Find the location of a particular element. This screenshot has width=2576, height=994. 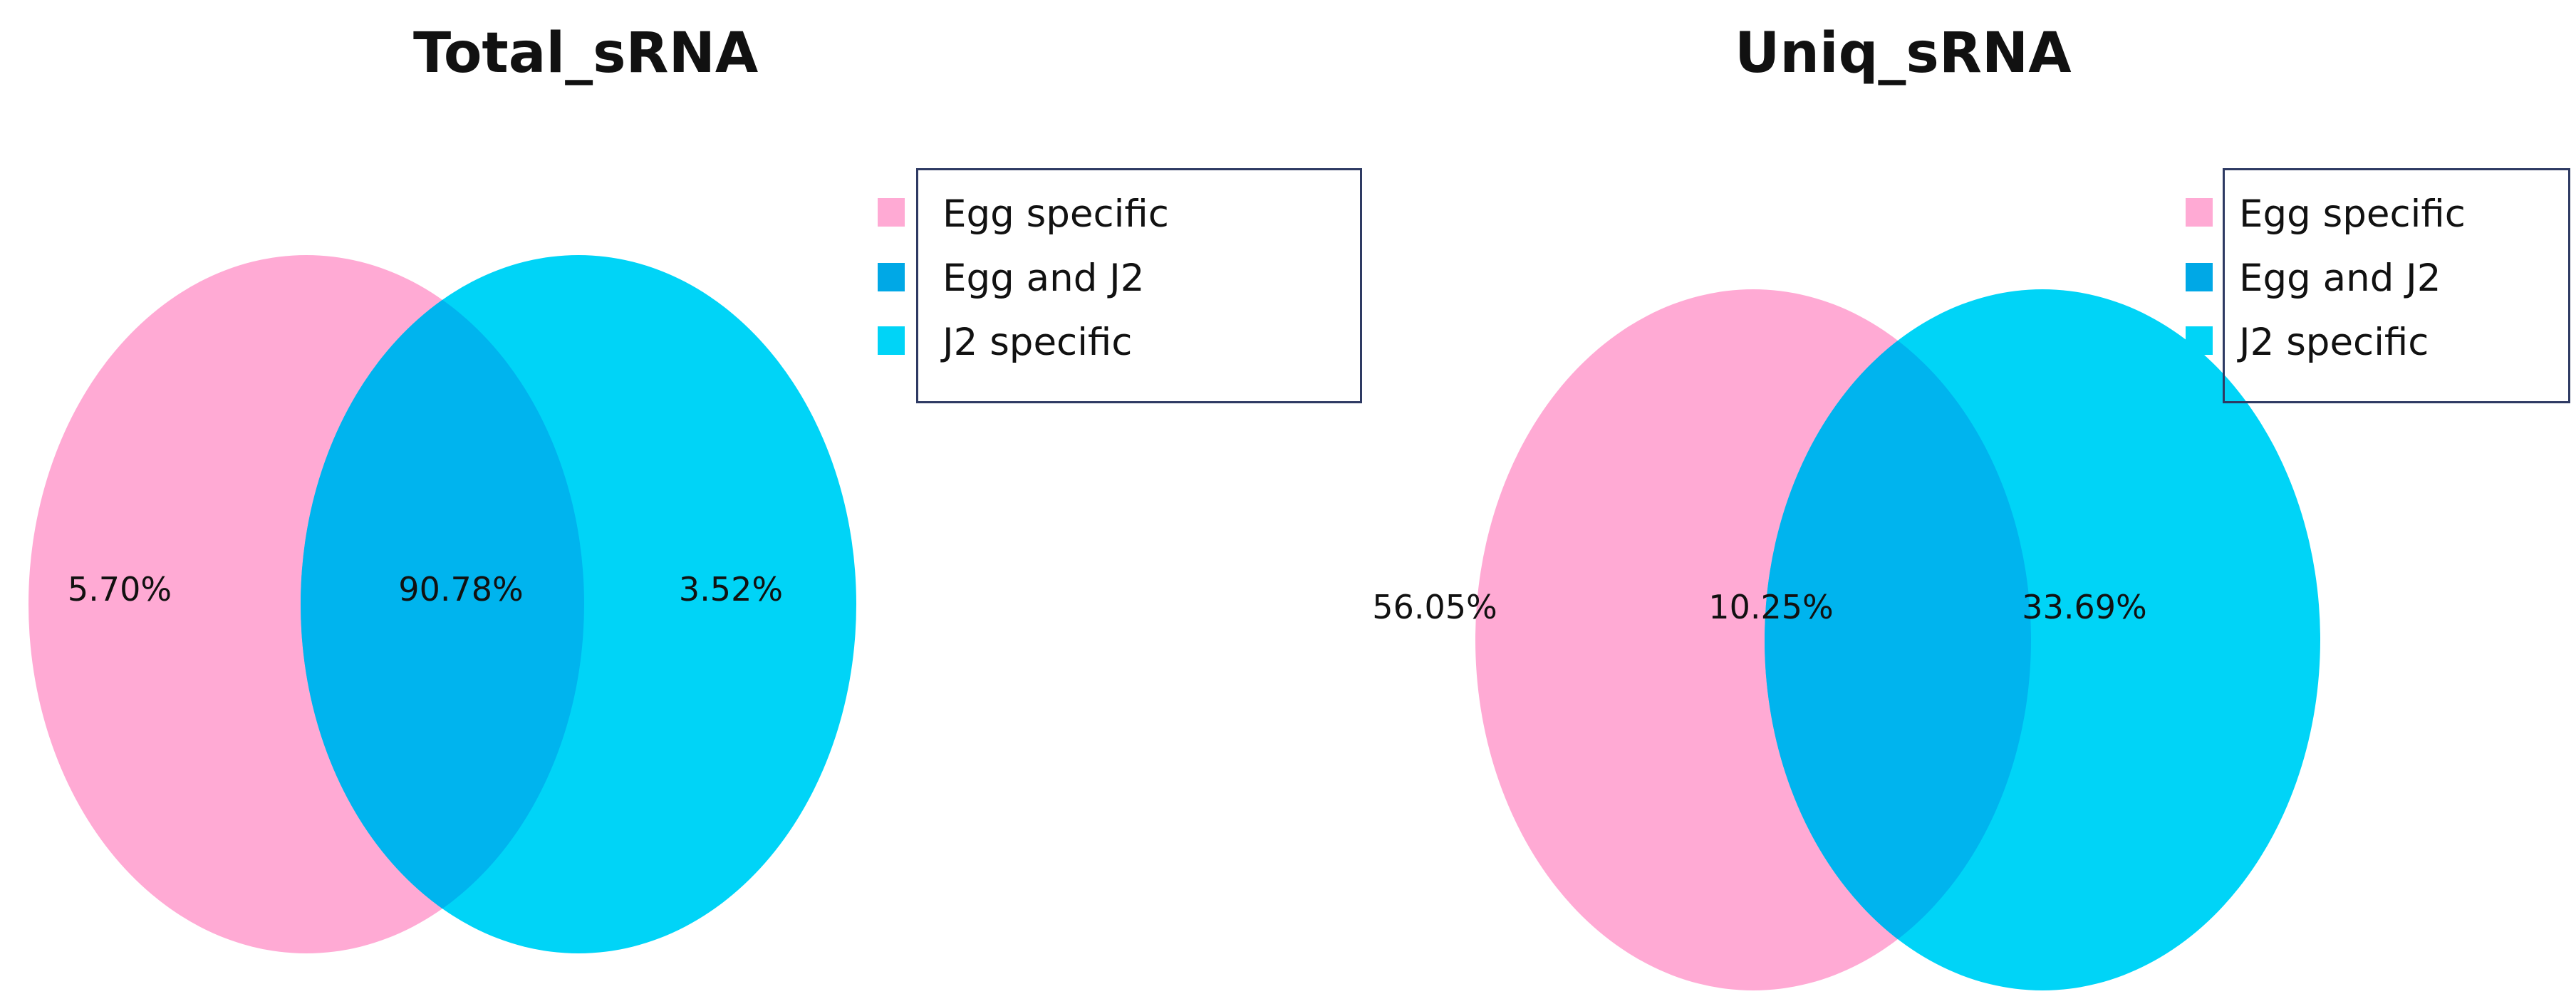

legend-total: Egg specific Egg and J2 J2 specific is located at coordinates (1120, 285).